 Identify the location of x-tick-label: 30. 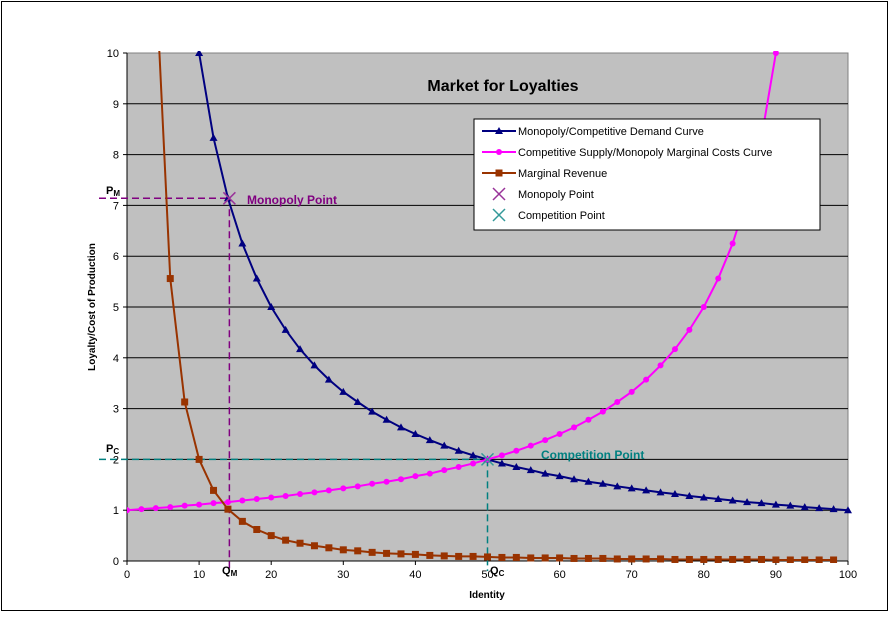
(343, 575).